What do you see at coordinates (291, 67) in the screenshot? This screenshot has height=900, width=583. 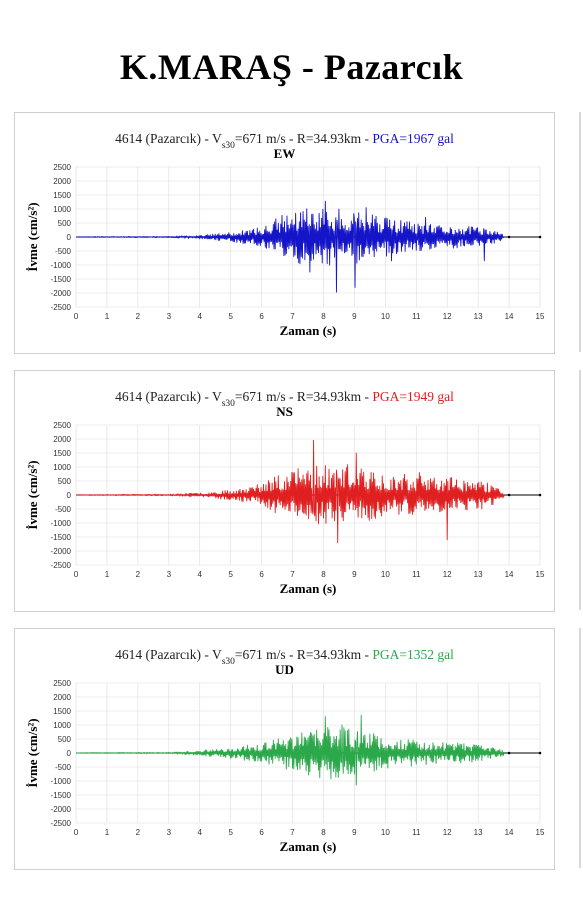 I see `page-title: K.MARAŞ - Pazarcık` at bounding box center [291, 67].